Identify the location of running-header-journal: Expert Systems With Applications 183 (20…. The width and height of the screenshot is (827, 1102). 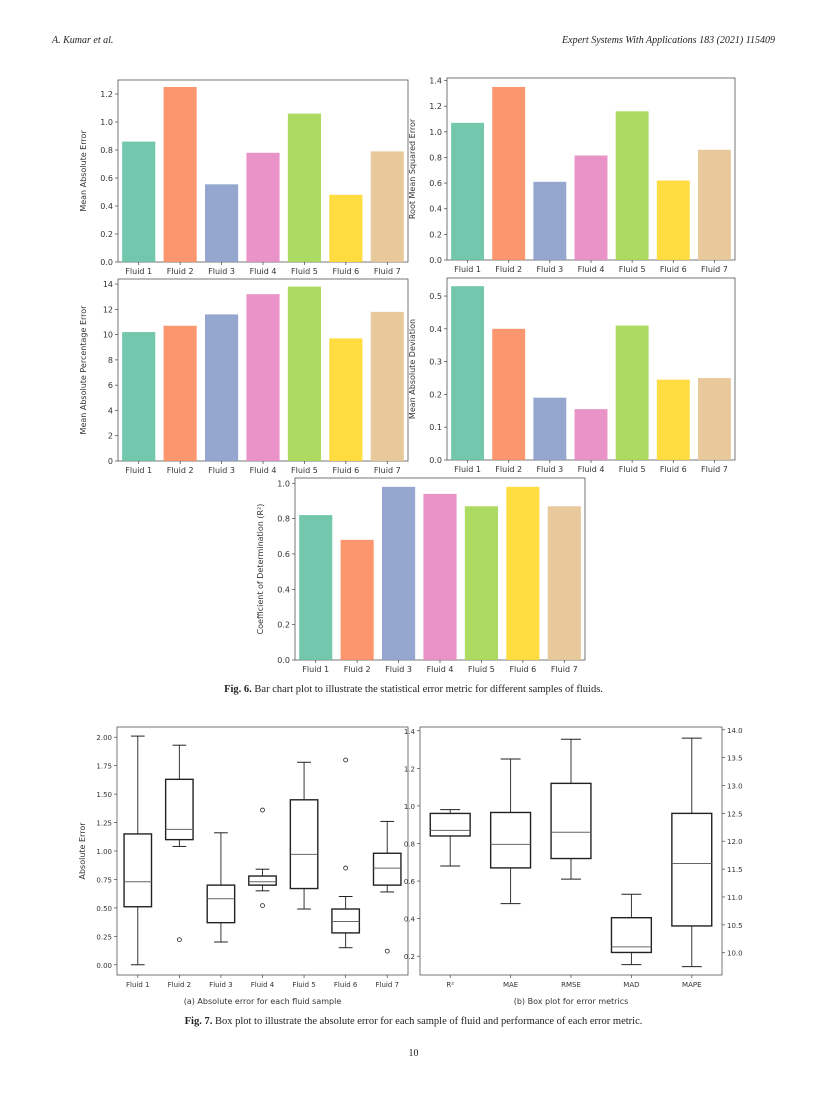
(668, 40).